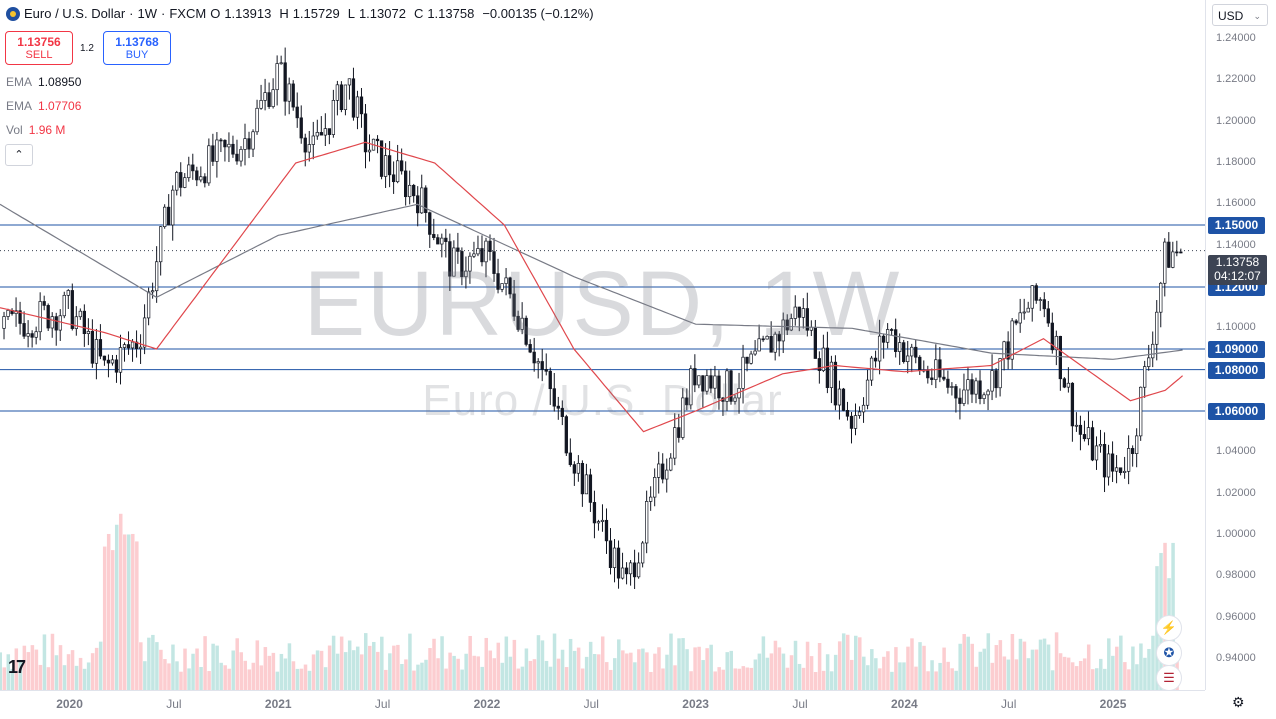 The height and width of the screenshot is (719, 1276). I want to click on interval-label: 1W, so click(147, 13).